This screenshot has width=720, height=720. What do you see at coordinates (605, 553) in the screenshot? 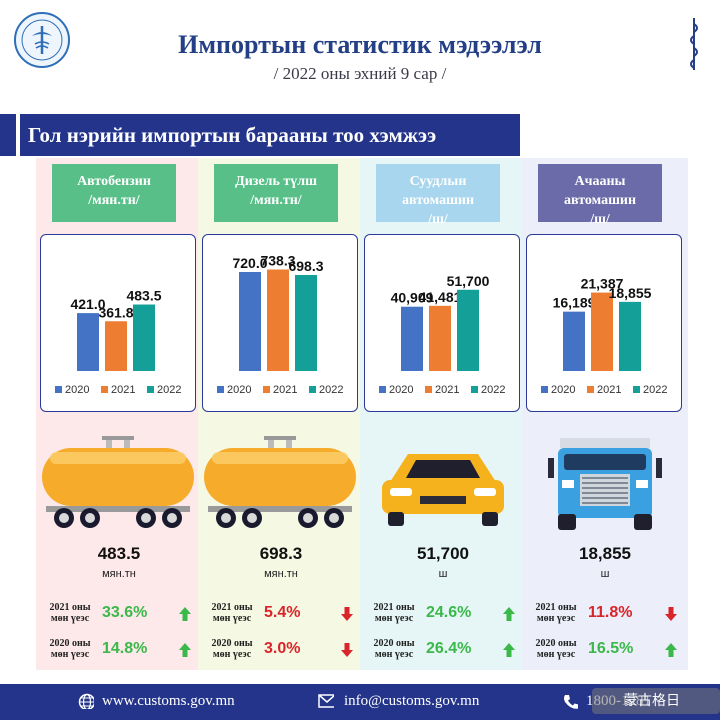
I see `total-value: 18,855` at bounding box center [605, 553].